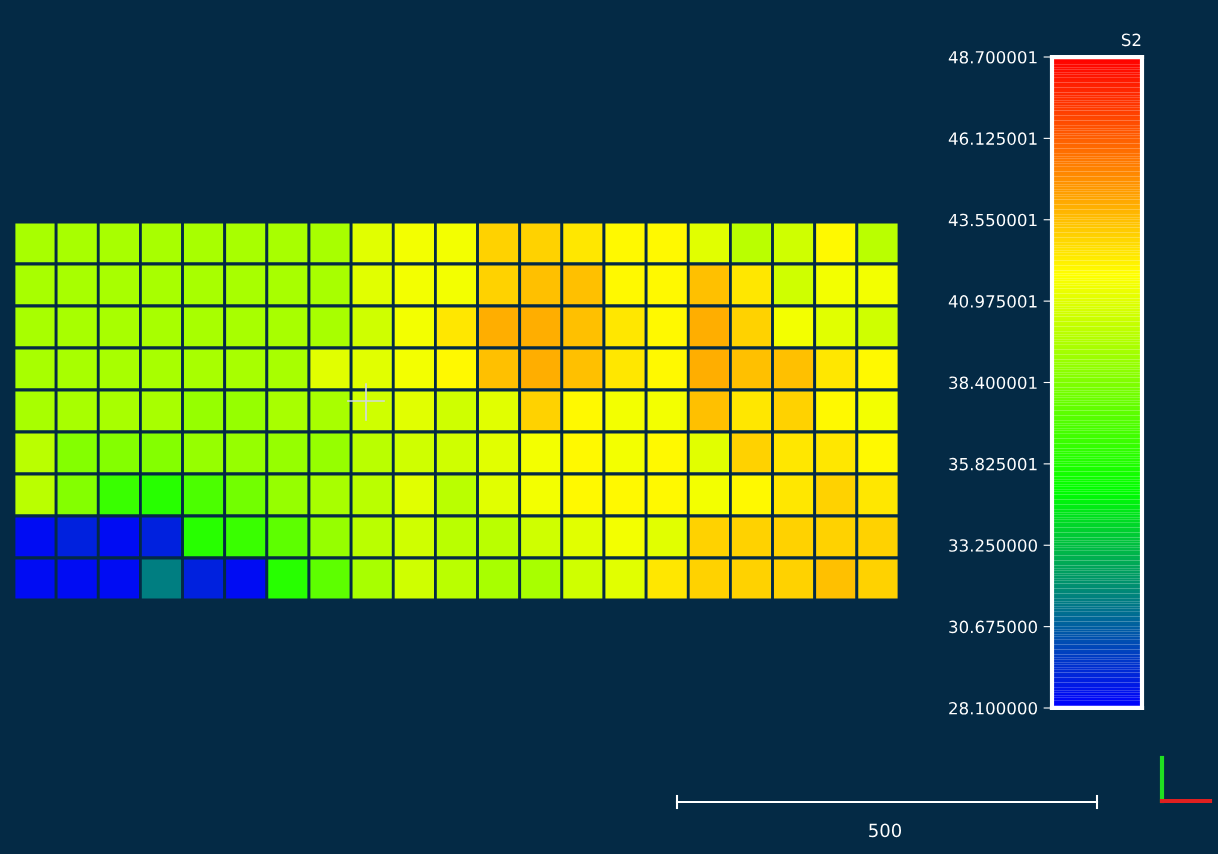 The height and width of the screenshot is (854, 1218). What do you see at coordinates (993, 708) in the screenshot?
I see `color-bar-label: 28.100000` at bounding box center [993, 708].